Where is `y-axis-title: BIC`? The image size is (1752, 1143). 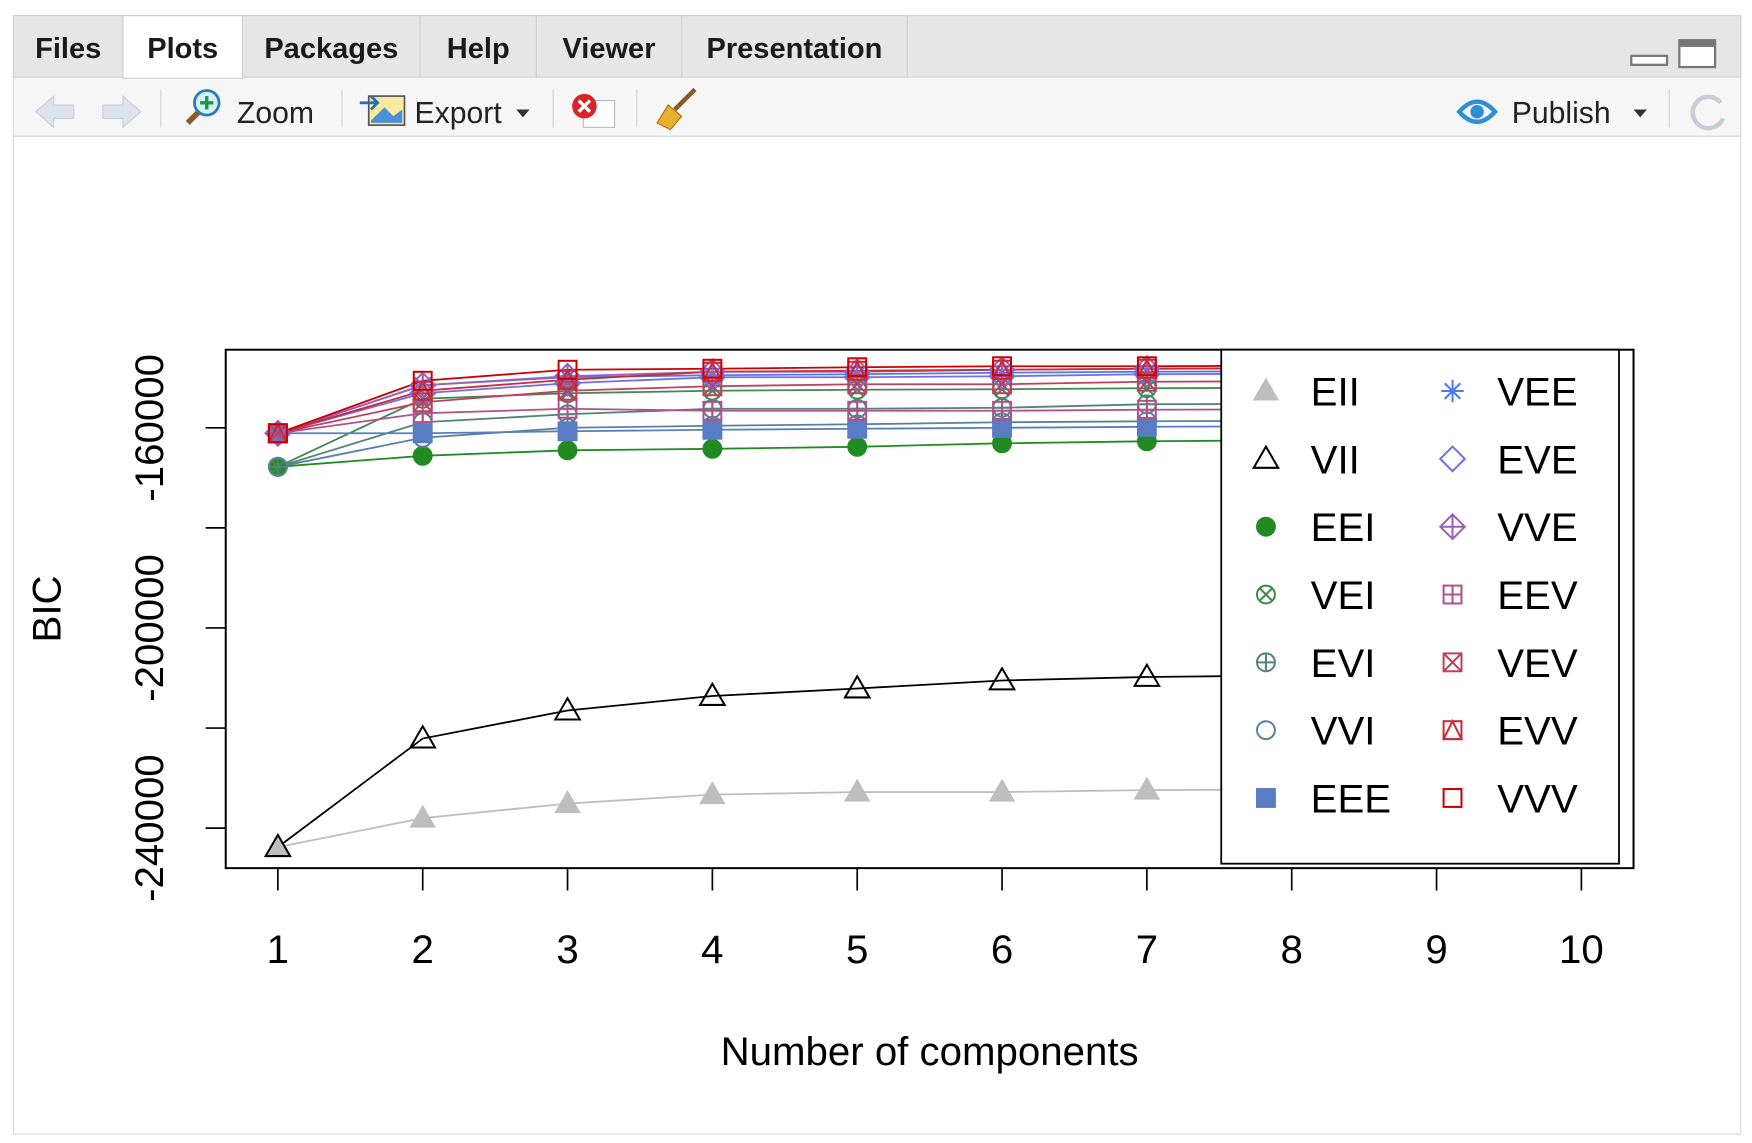
y-axis-title: BIC is located at coordinates (46, 608).